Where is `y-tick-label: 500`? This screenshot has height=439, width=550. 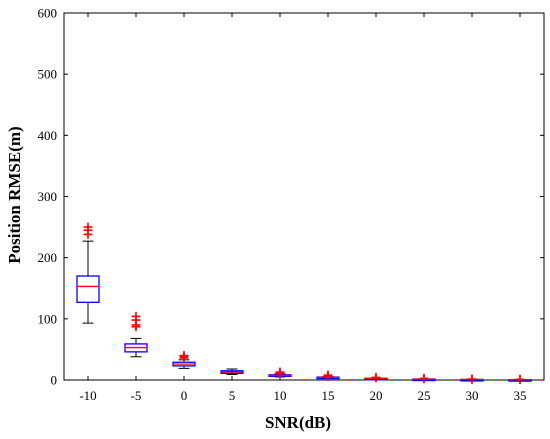 y-tick-label: 500 is located at coordinates (48, 74).